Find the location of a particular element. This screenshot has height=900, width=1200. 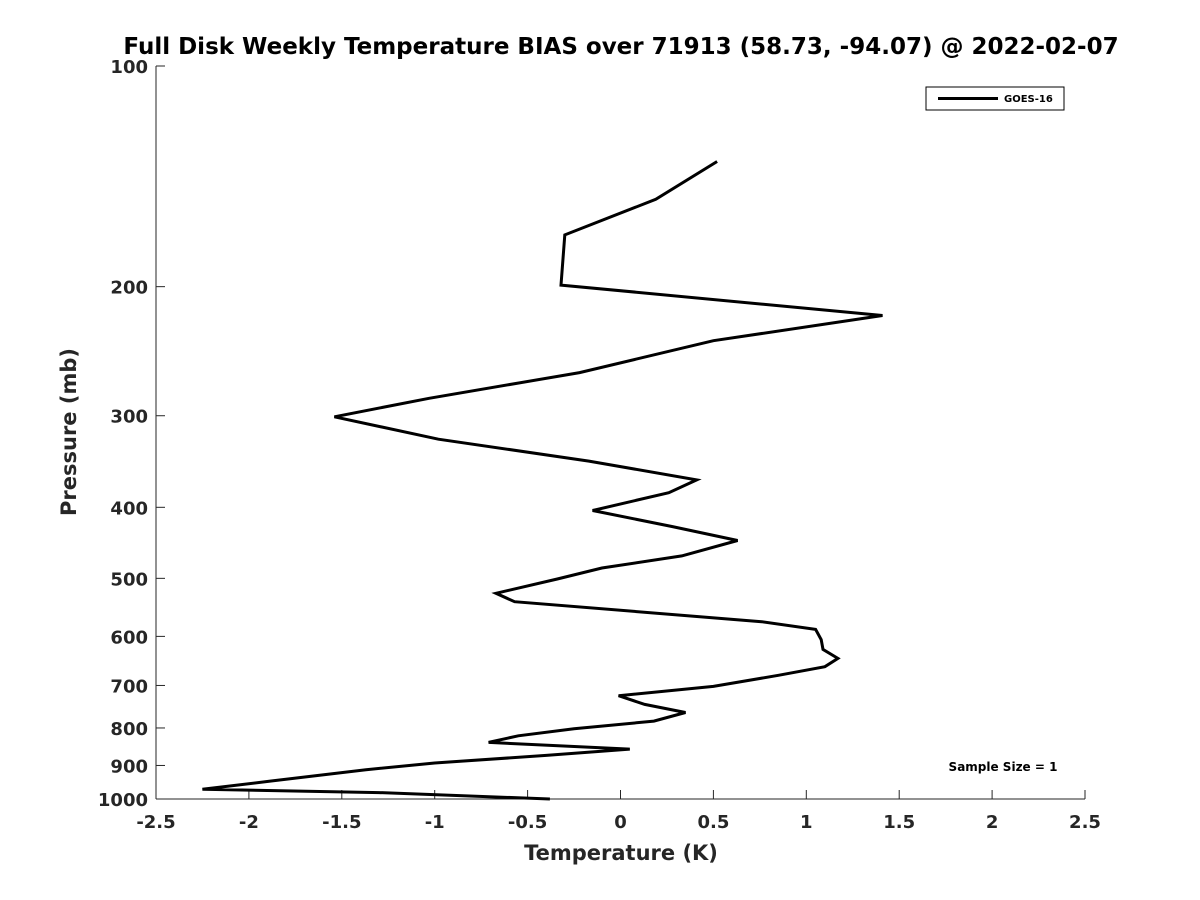

y-tick-label: 500 is located at coordinates (129, 579).